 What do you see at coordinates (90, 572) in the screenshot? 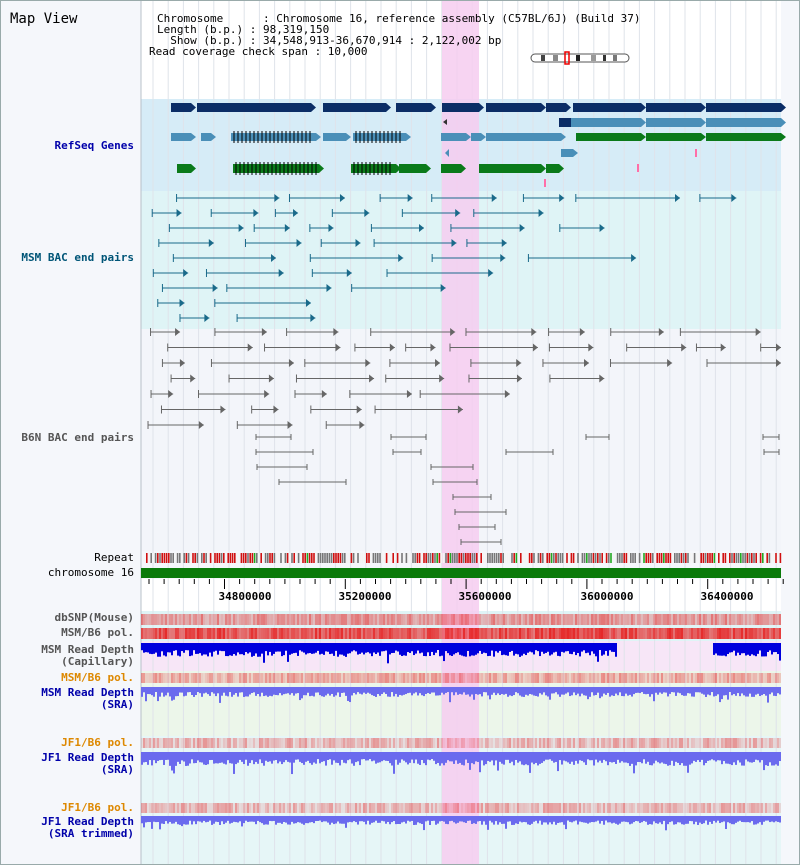
I see `track-label-chromosome: chromosome 16` at bounding box center [90, 572].